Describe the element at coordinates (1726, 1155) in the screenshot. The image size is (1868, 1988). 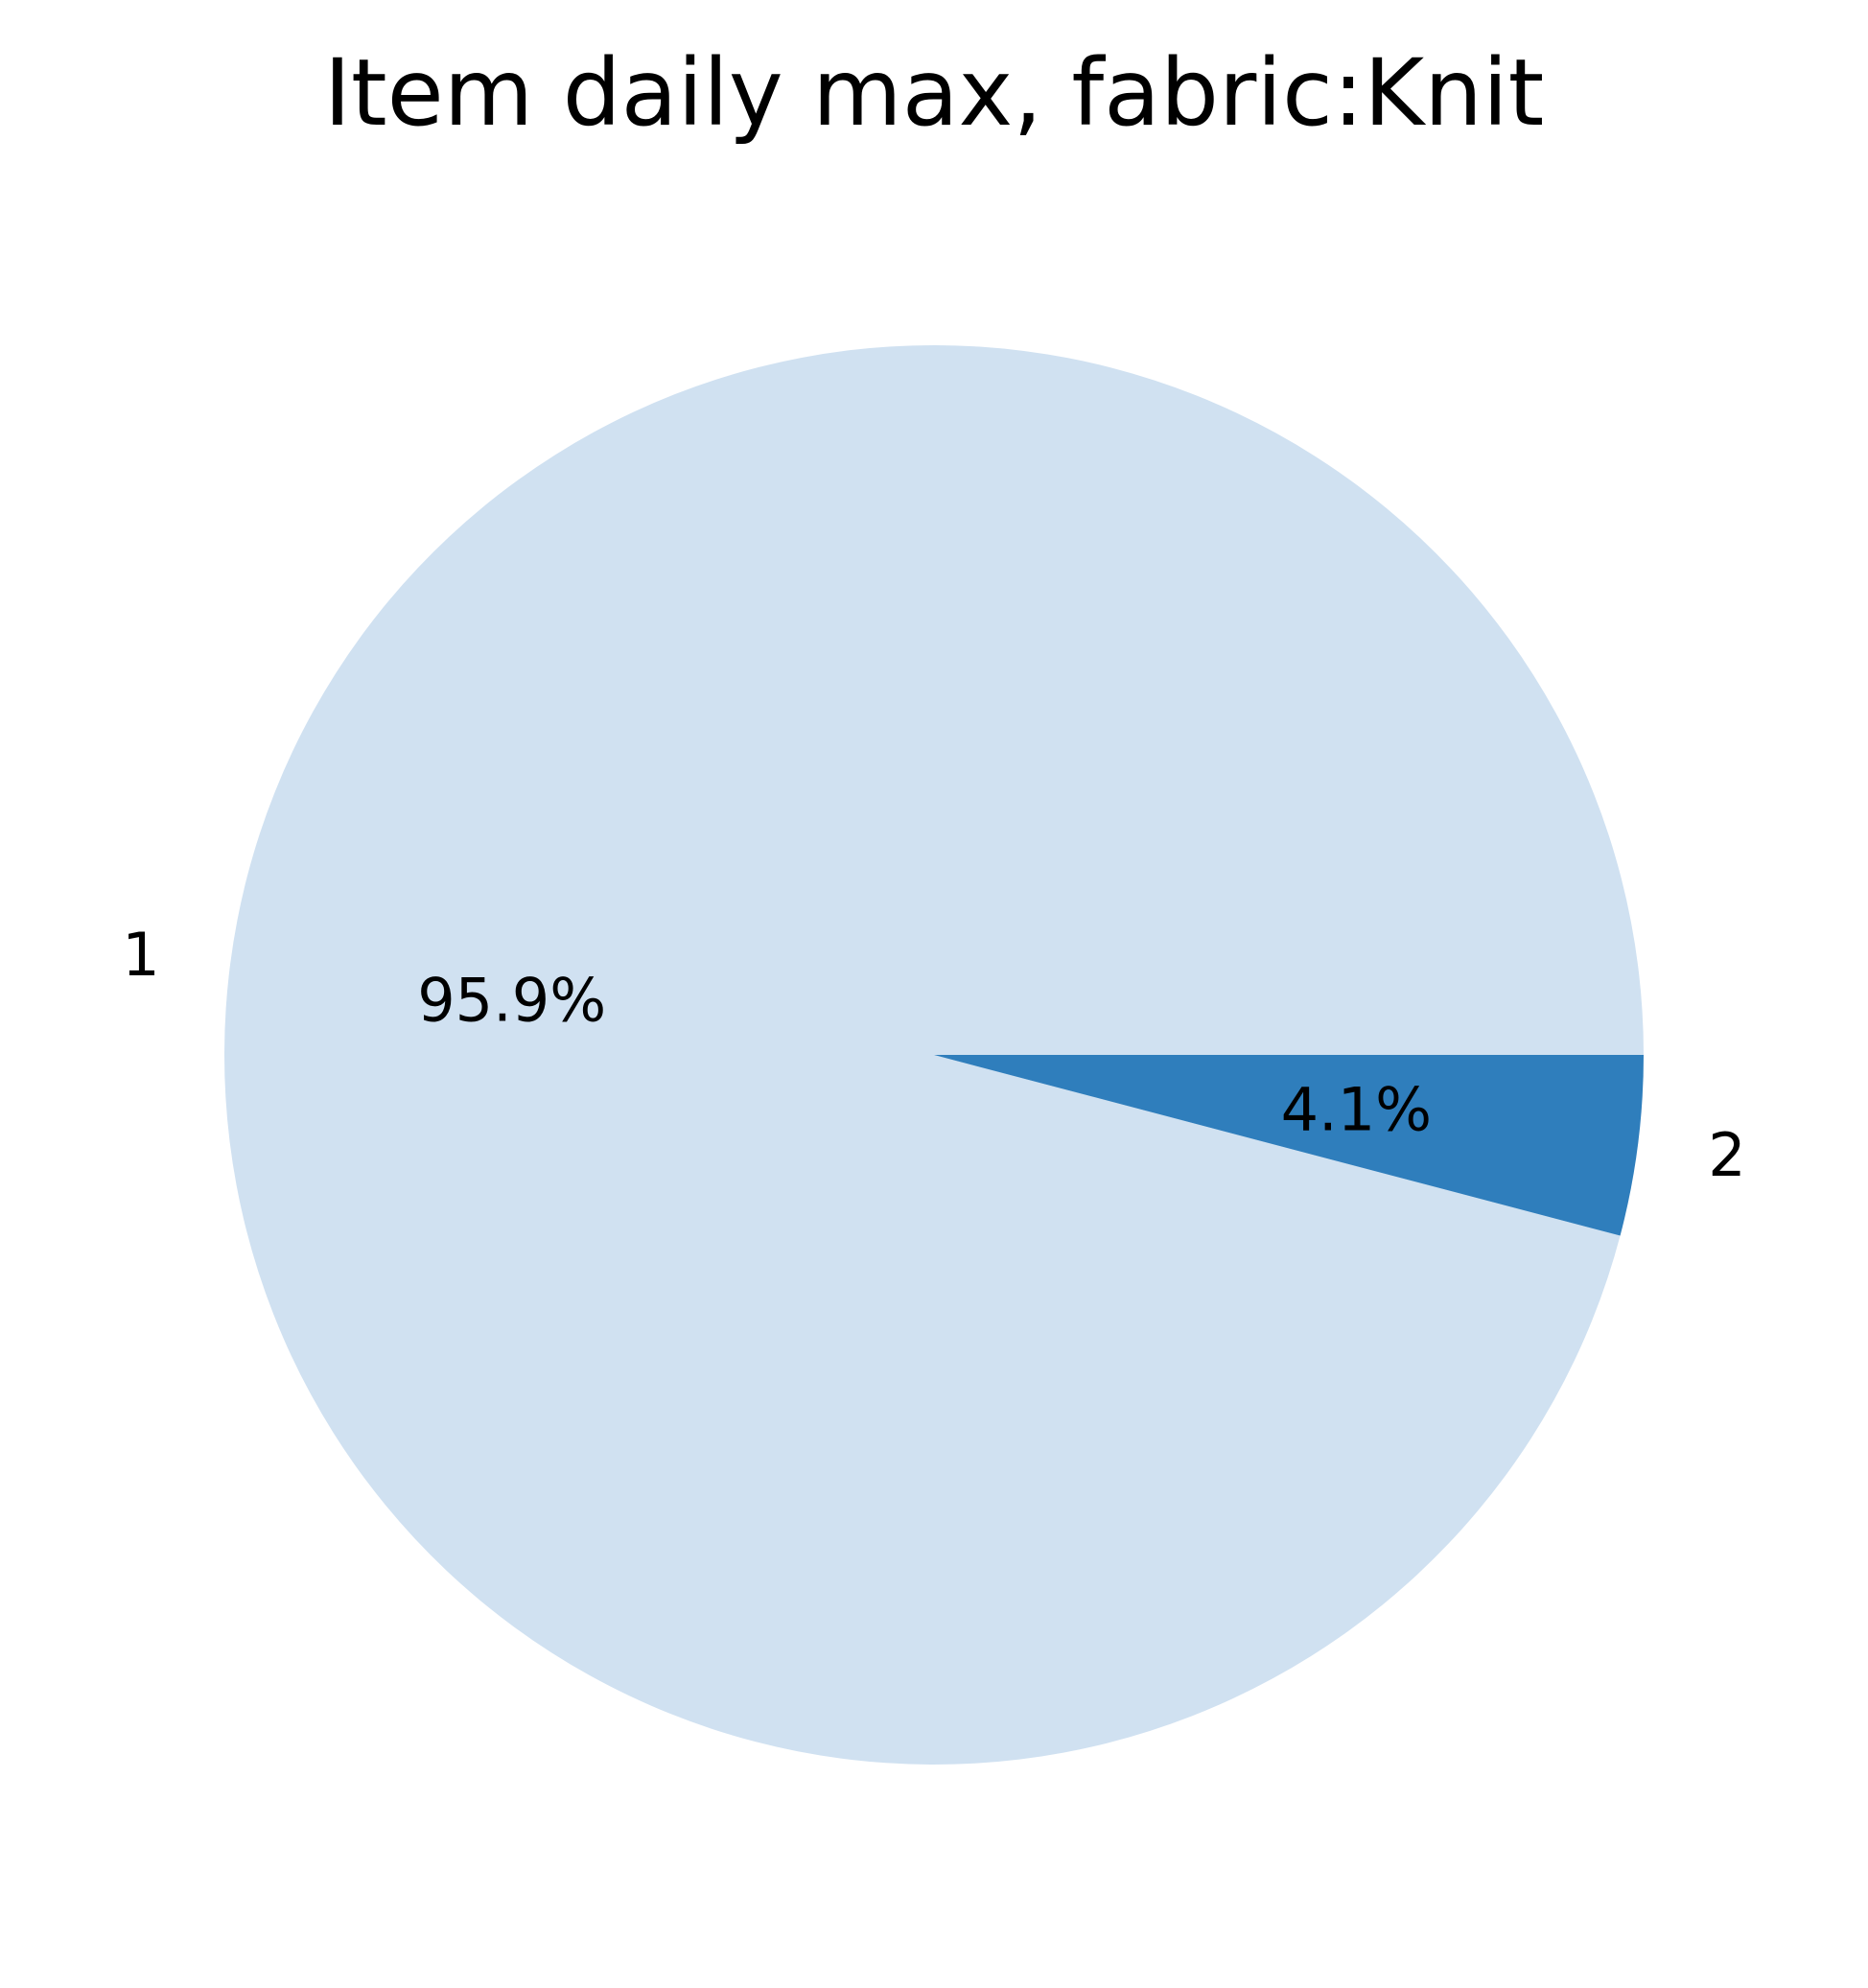
I see `pie-category-label-2: 2` at that location.